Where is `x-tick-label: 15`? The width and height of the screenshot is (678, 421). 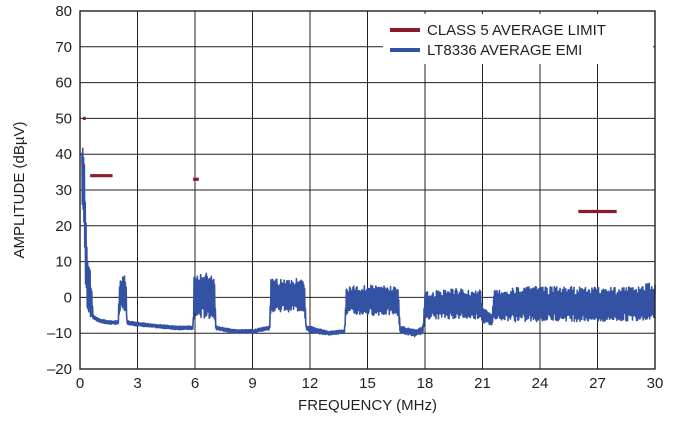 x-tick-label: 15 is located at coordinates (367, 383).